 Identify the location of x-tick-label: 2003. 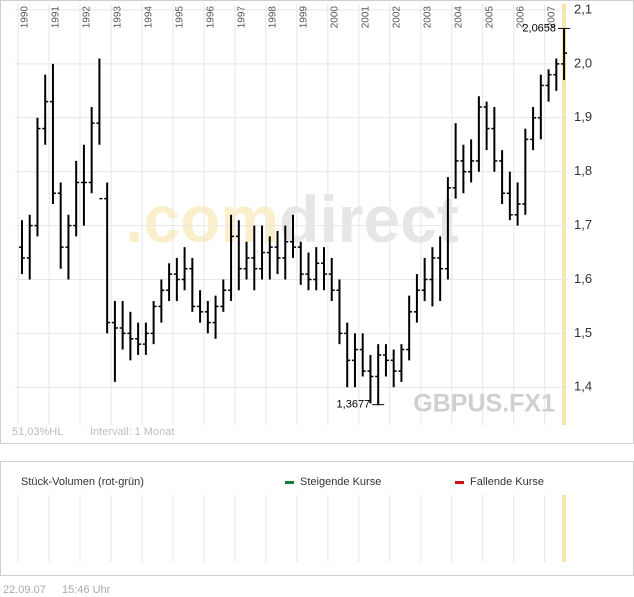
(427, 17).